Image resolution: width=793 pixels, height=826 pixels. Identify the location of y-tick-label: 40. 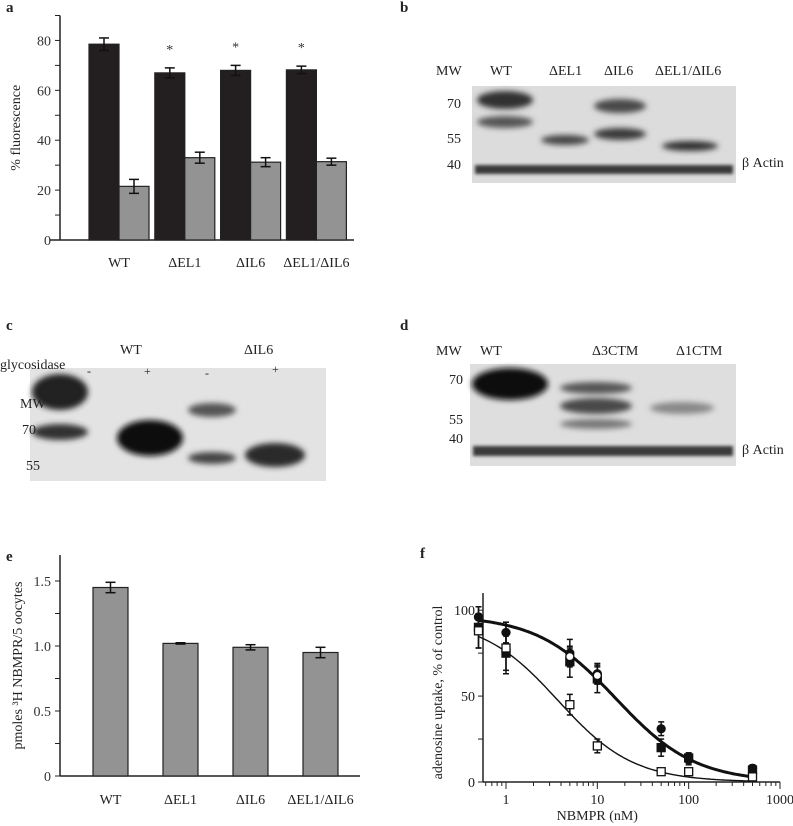
(44, 141).